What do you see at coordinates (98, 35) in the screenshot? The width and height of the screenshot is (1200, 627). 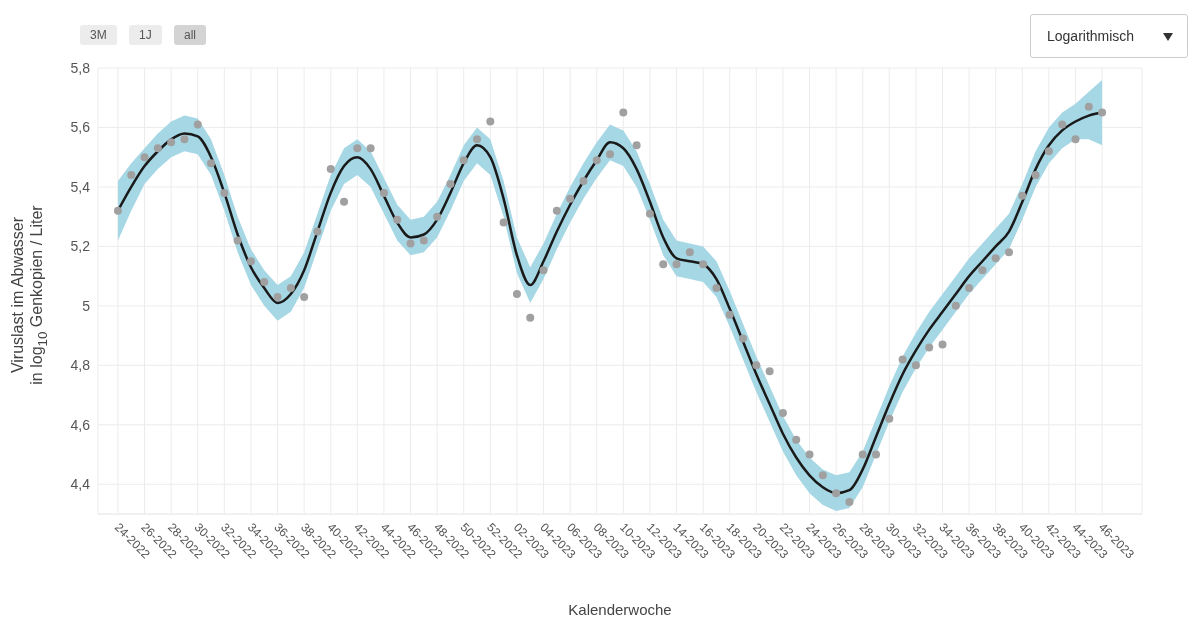 I see `text: 3M` at bounding box center [98, 35].